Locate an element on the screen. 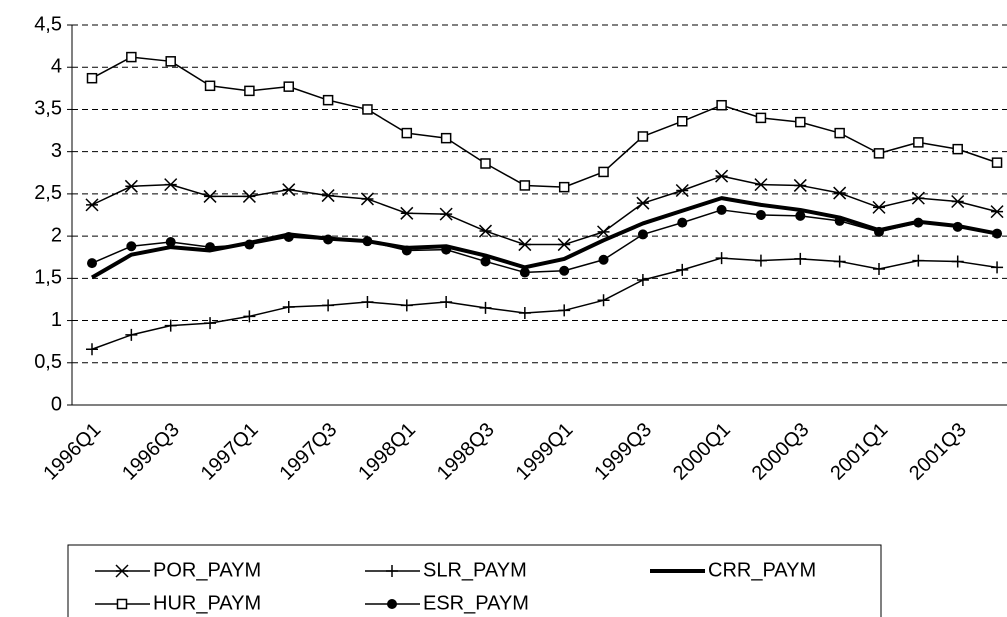 The height and width of the screenshot is (617, 1007). x-tick-label: 2000Q1 is located at coordinates (702, 452).